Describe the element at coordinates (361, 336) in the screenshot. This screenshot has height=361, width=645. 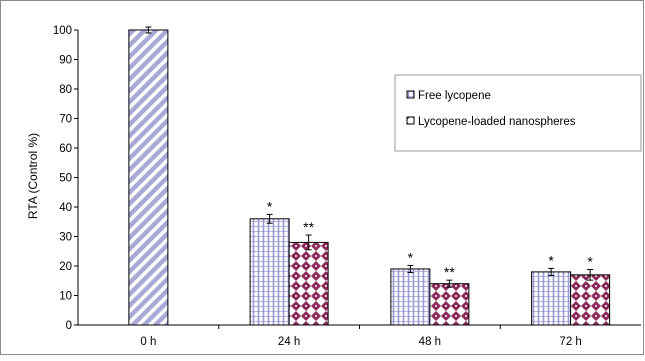
I see `x-tick-labels: 0 h 24 h 48 h 72 h` at that location.